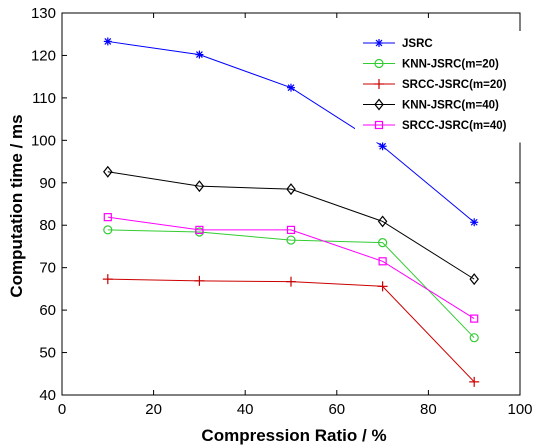  Describe the element at coordinates (336, 409) in the screenshot. I see `x-tick-label: 60` at that location.